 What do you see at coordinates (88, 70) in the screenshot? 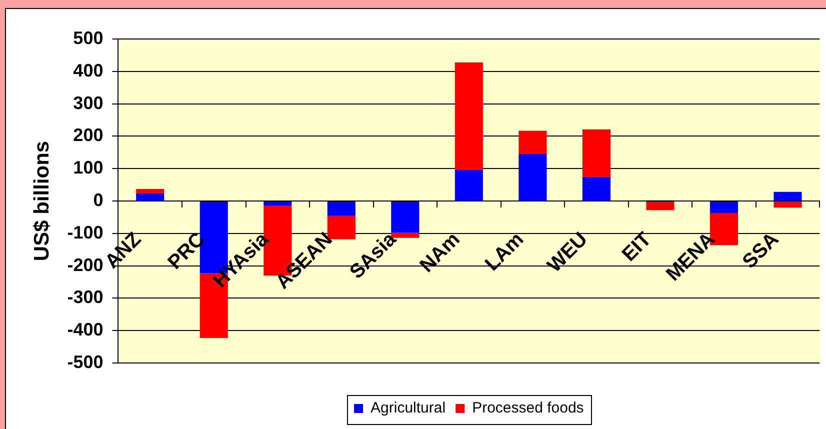
I see `y-tick-label: 400` at bounding box center [88, 70].